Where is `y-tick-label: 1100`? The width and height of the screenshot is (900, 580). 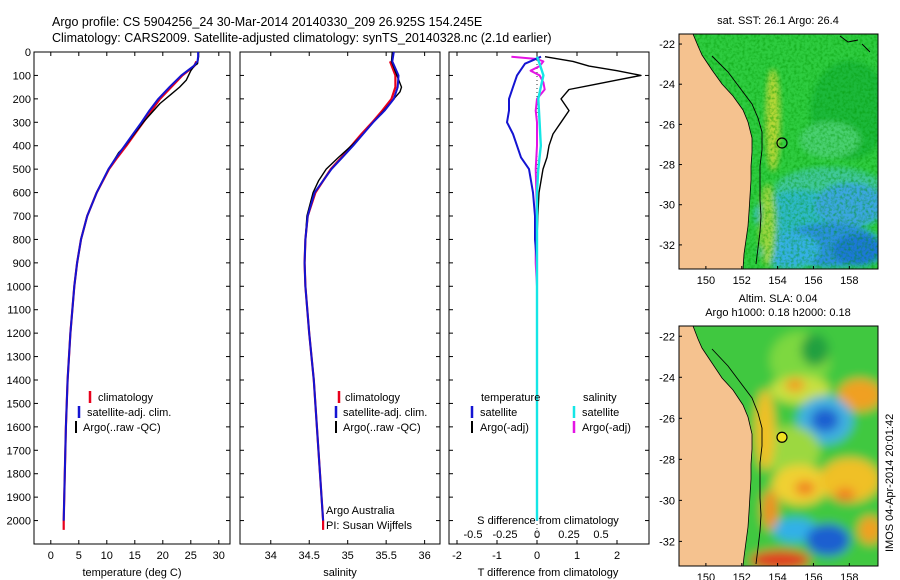 y-tick-label: 1100 is located at coordinates (19, 311).